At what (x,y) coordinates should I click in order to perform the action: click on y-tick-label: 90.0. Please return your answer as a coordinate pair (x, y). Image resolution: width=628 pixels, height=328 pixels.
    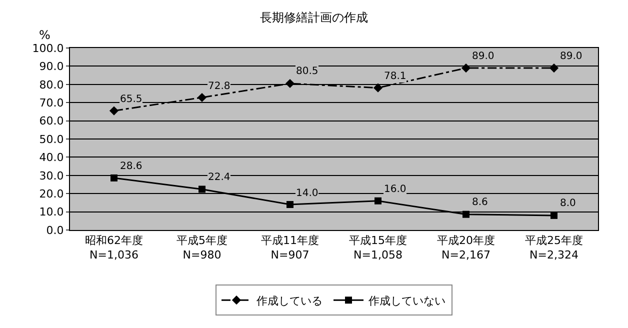
    Looking at the image, I should click on (51, 67).